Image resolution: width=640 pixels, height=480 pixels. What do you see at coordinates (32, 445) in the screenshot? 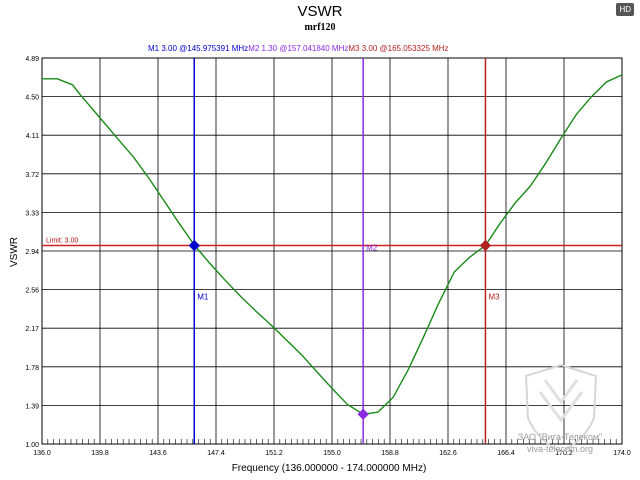
I see `y-tick-label: 1.00` at bounding box center [32, 445].